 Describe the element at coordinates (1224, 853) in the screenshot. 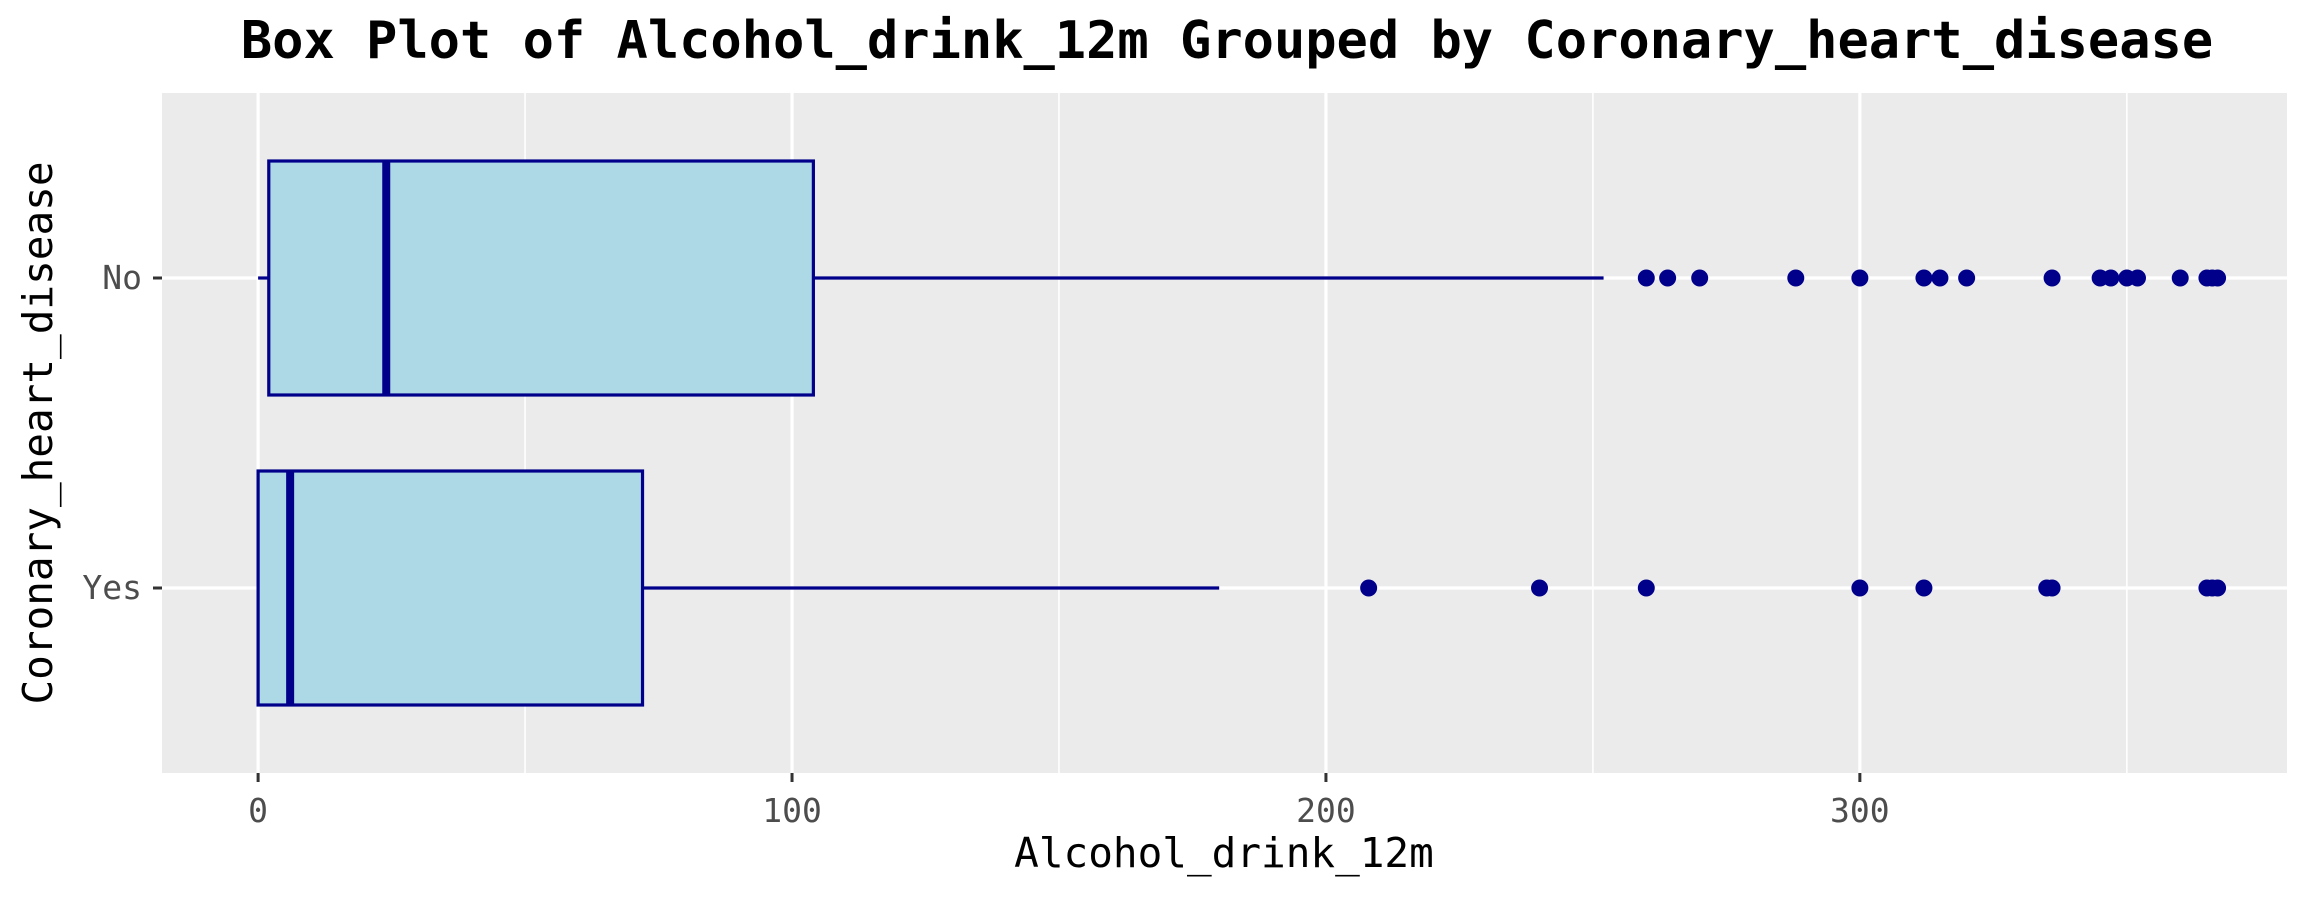

I see `x-axis-title: Alcohol_drink_12m` at that location.